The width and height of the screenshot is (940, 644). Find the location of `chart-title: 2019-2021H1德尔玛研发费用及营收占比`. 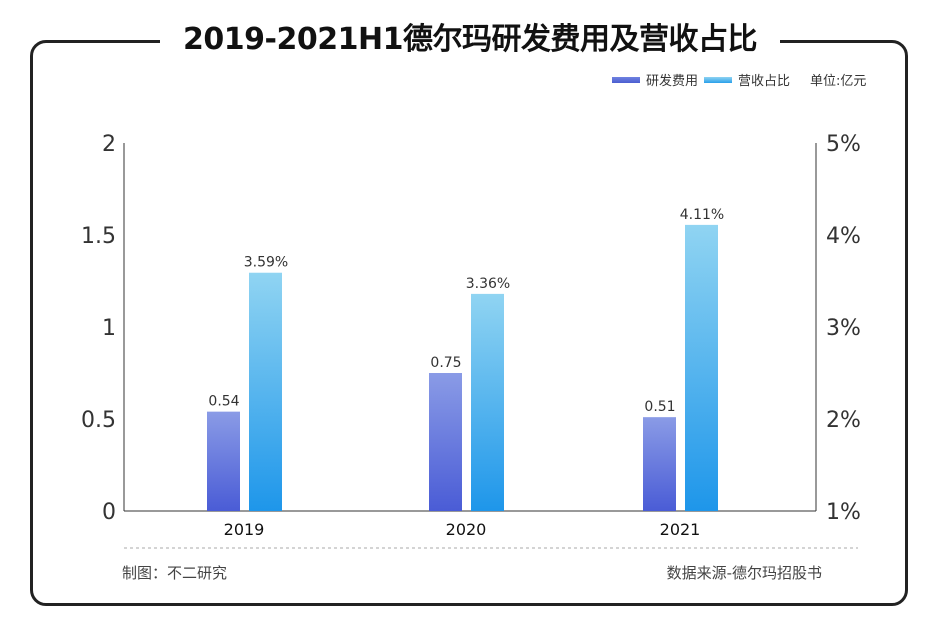

chart-title: 2019-2021H1德尔玛研发费用及营收占比 is located at coordinates (470, 36).